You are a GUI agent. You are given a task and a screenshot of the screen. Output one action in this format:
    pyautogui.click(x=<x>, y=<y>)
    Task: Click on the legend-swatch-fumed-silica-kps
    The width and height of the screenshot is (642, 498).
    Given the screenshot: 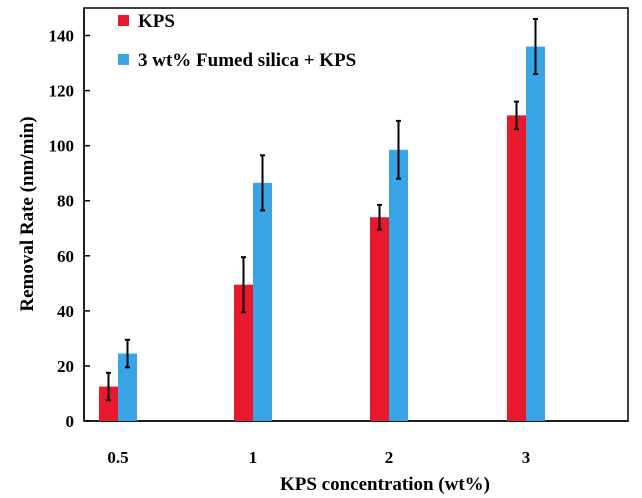 What is the action you would take?
    pyautogui.click(x=123, y=59)
    